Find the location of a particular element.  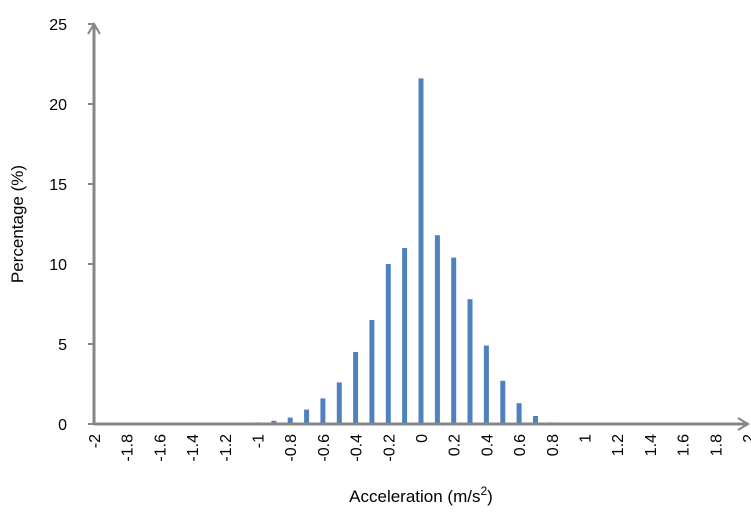

x-tick-label: 1.2 is located at coordinates (618, 445).